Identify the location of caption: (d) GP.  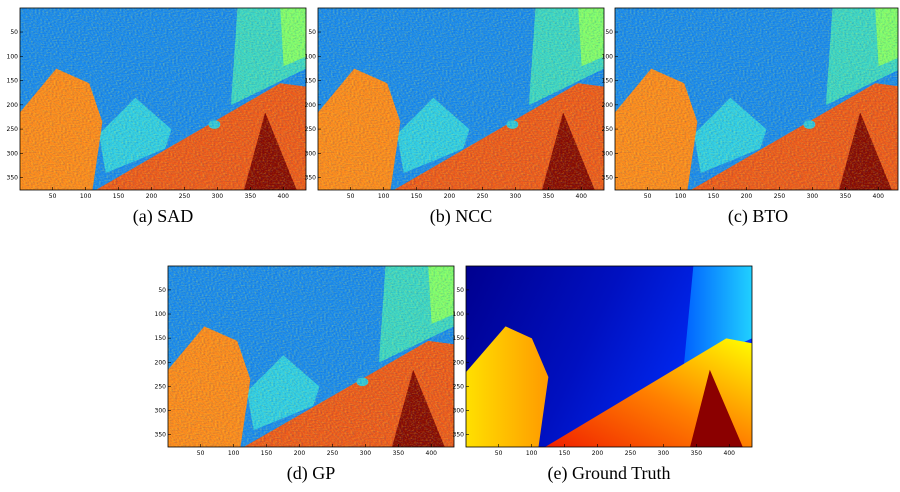
(311, 473).